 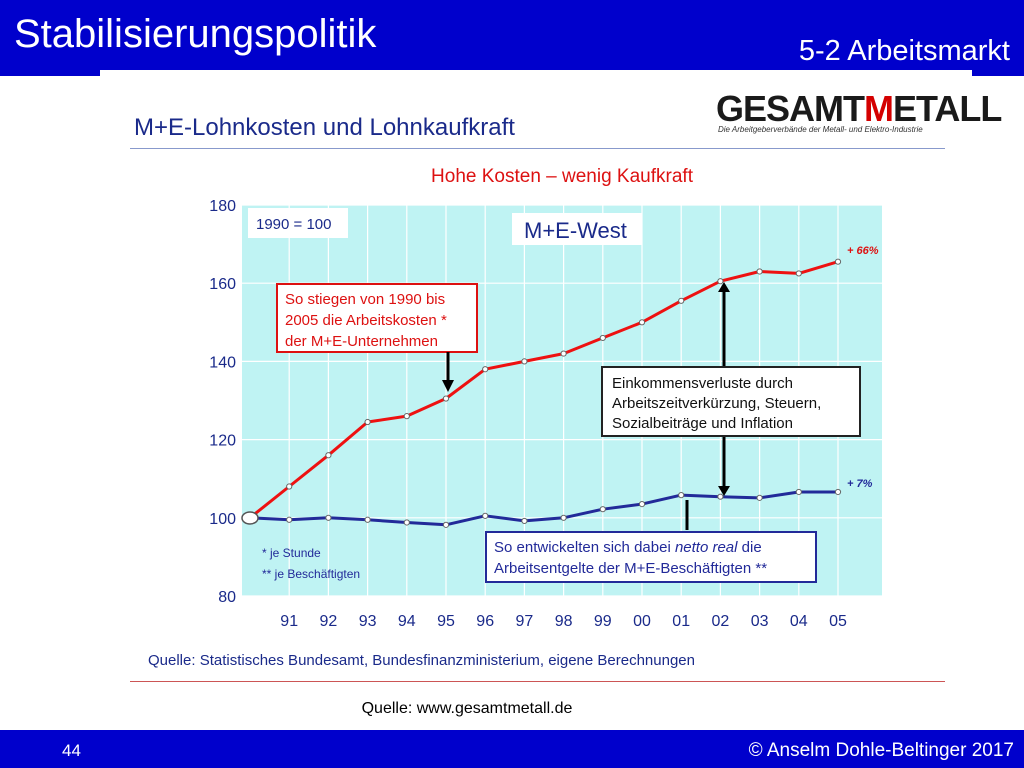 I want to click on real-wage-annotation-box, so click(x=651, y=557).